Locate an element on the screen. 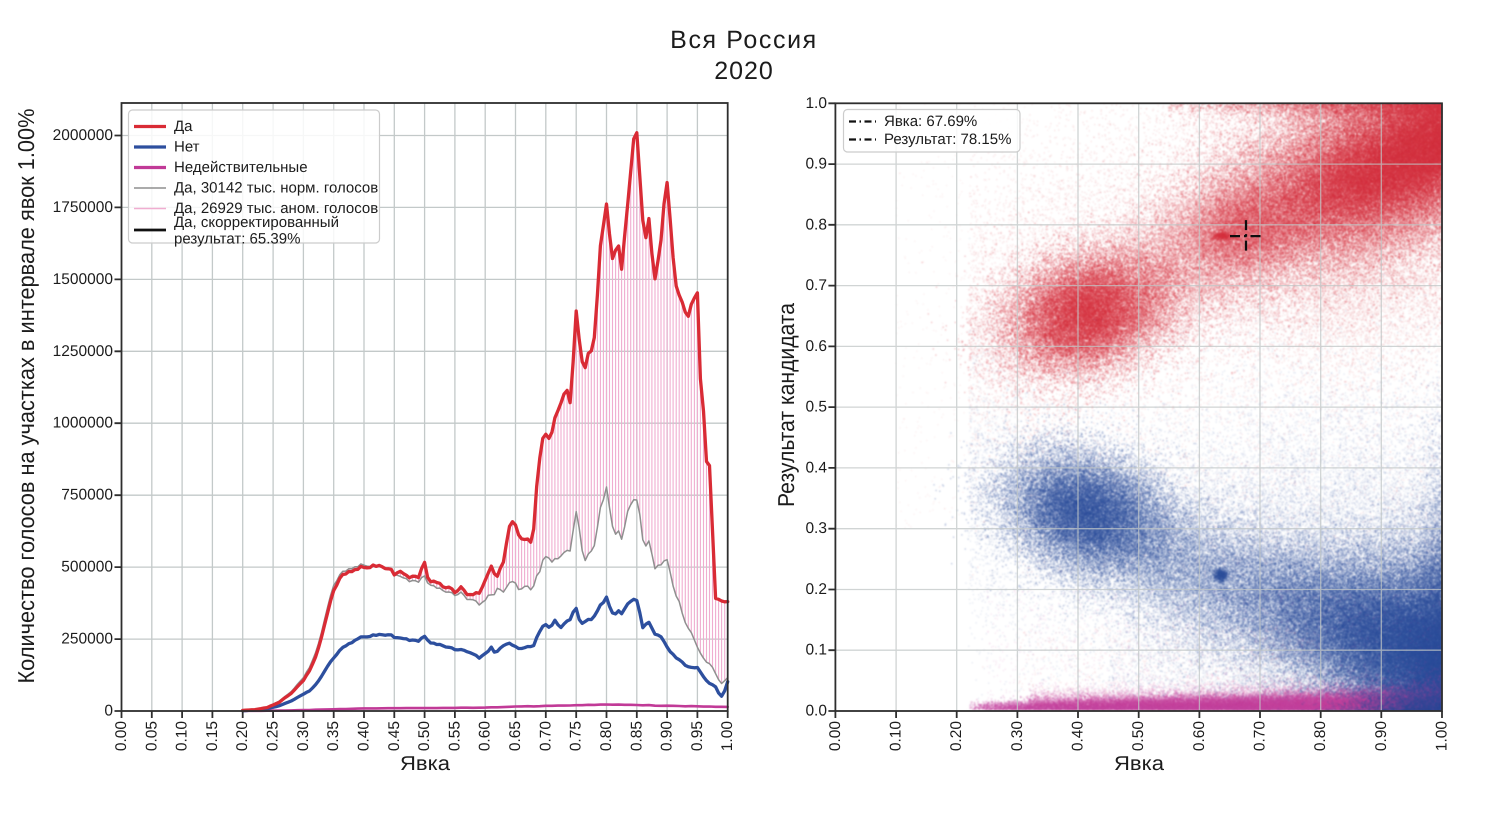  svg-text: Да is located at coordinates (183, 126).